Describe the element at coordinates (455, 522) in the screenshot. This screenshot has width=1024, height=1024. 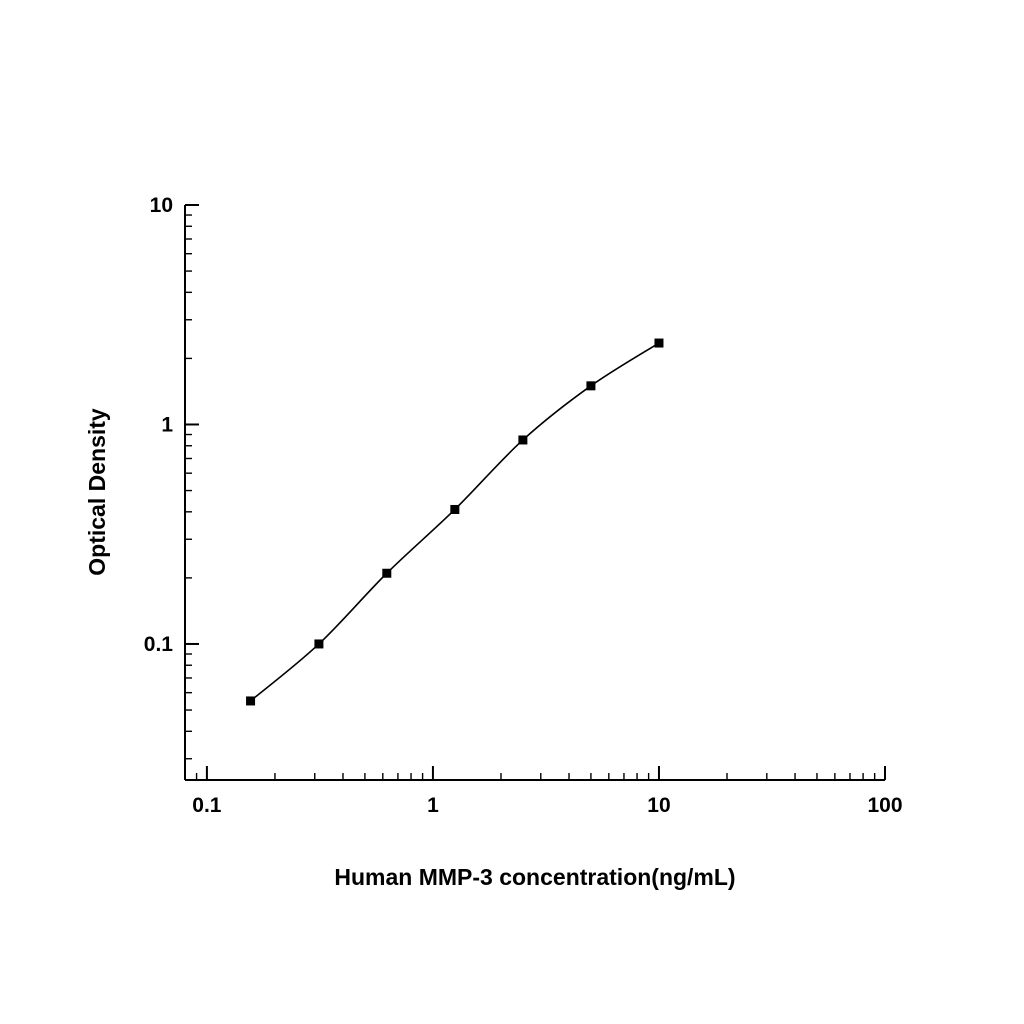
I see `series-line` at that location.